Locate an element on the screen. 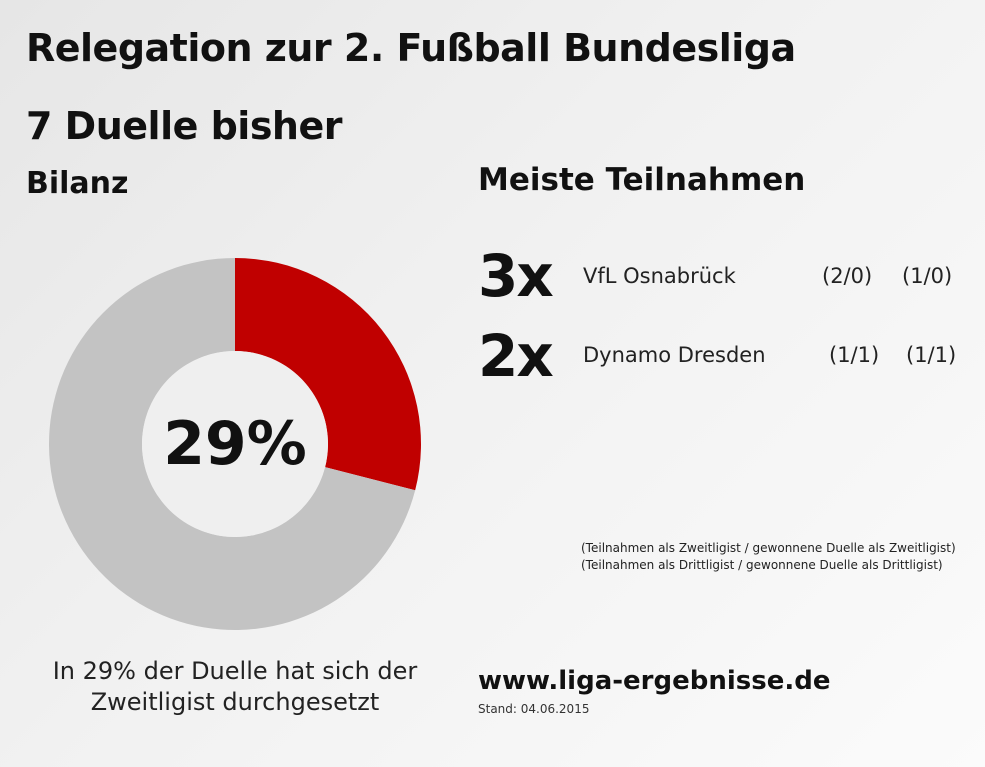 The image size is (985, 767). bilanz-heading: Bilanz is located at coordinates (77, 183).